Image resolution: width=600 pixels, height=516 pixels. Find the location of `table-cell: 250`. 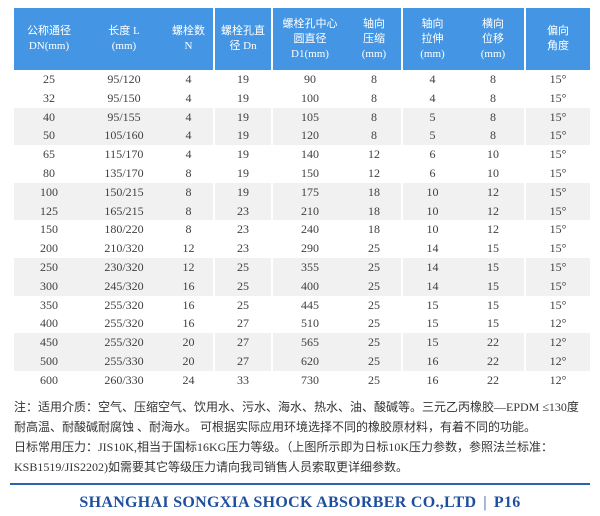

table-cell: 250 is located at coordinates (49, 267).